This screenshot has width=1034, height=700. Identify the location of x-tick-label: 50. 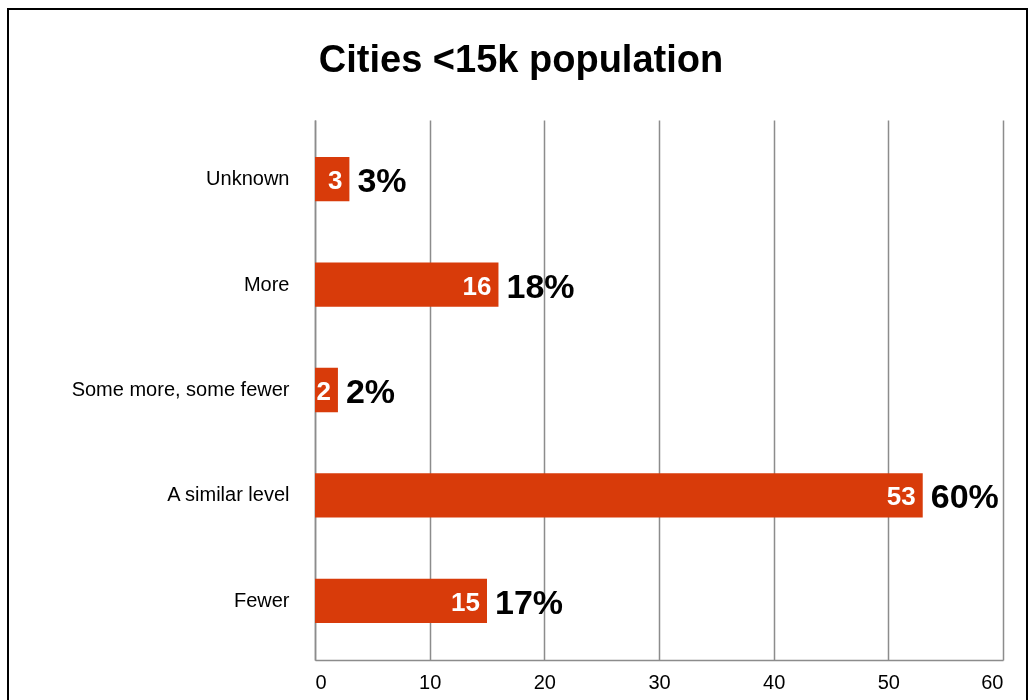
(888, 681).